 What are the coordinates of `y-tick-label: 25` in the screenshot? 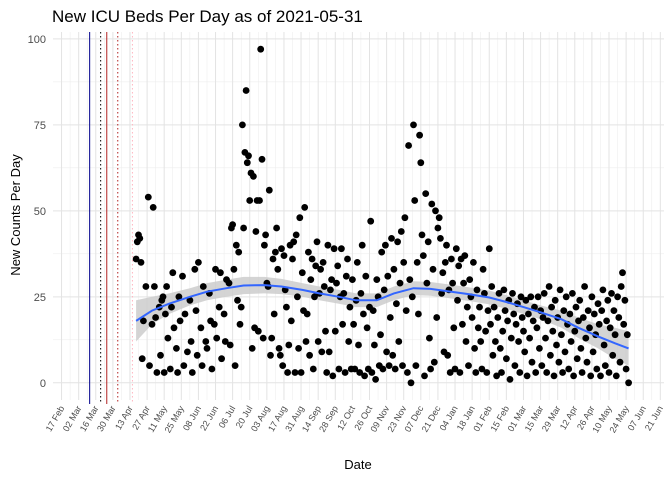 It's located at (40, 298).